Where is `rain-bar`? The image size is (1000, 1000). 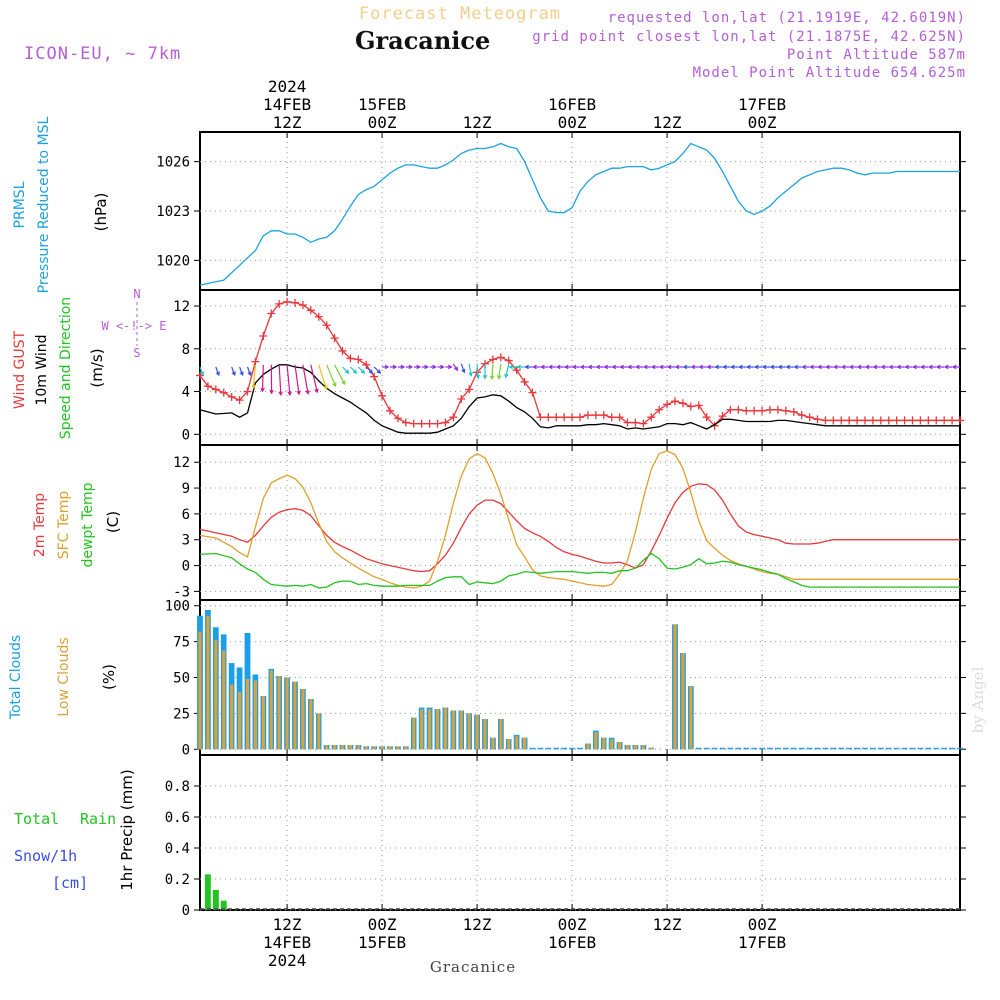 rain-bar is located at coordinates (215, 899).